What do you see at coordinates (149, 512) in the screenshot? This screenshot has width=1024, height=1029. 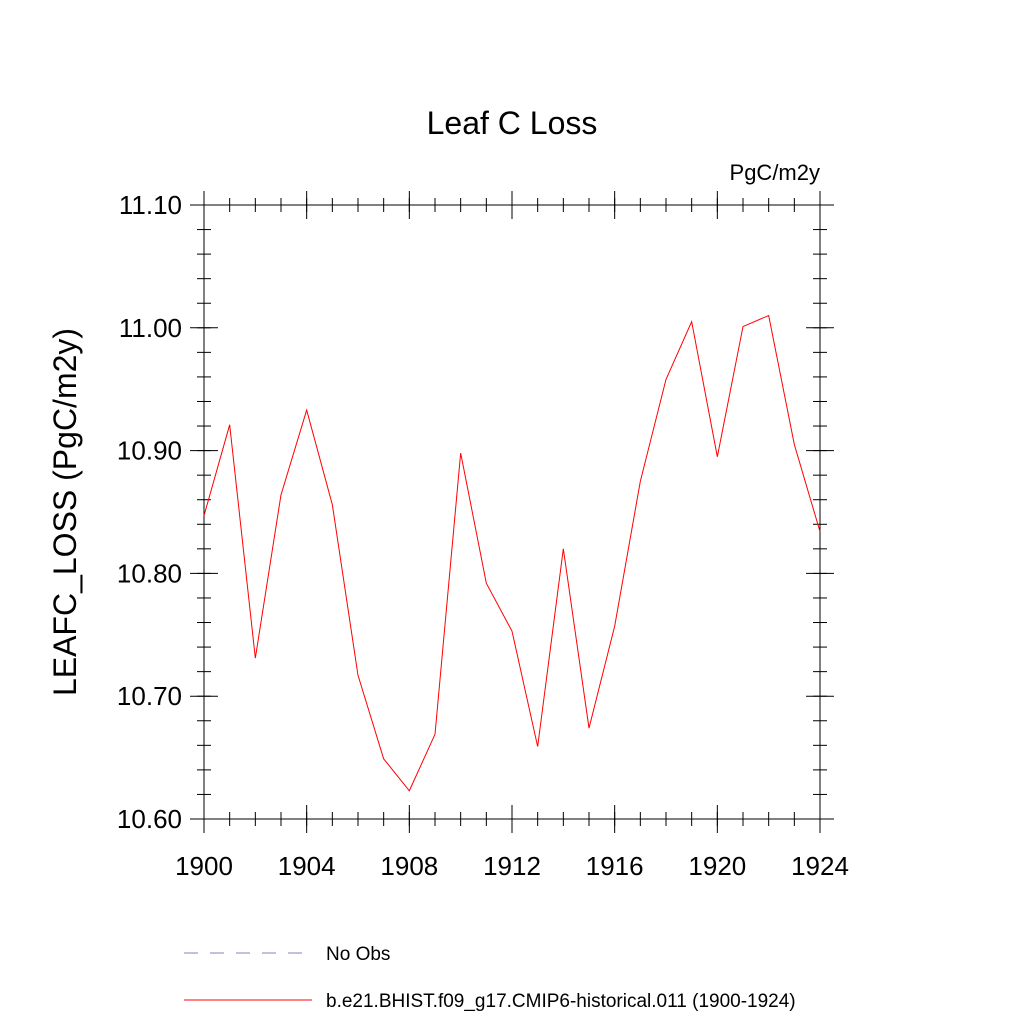 I see `y-tick-labels: 10.60 10.70 10.80 10.90 11.00 11.10` at bounding box center [149, 512].